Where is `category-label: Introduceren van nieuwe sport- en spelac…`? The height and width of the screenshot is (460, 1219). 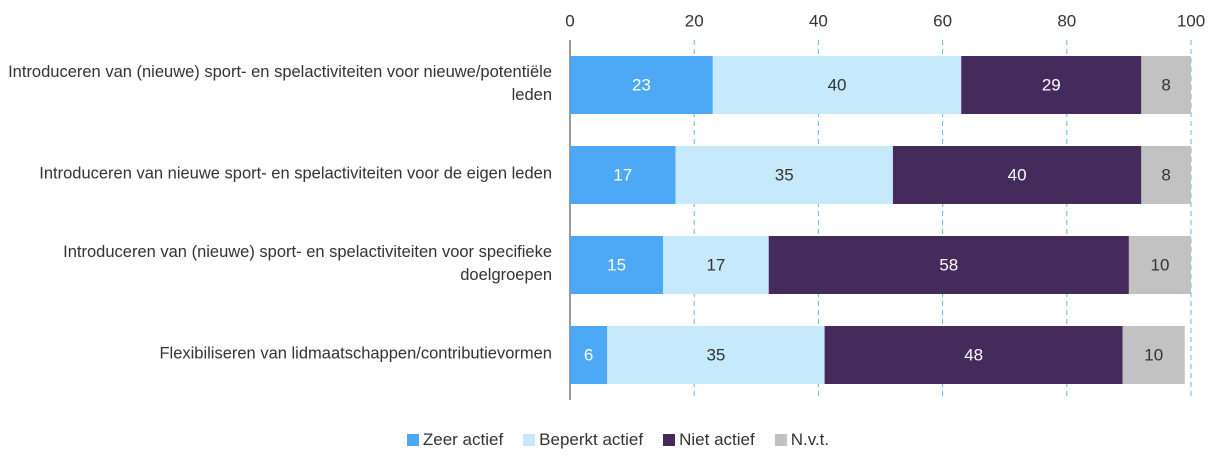
category-label: Introduceren van nieuwe sport- en spelac… is located at coordinates (295, 173).